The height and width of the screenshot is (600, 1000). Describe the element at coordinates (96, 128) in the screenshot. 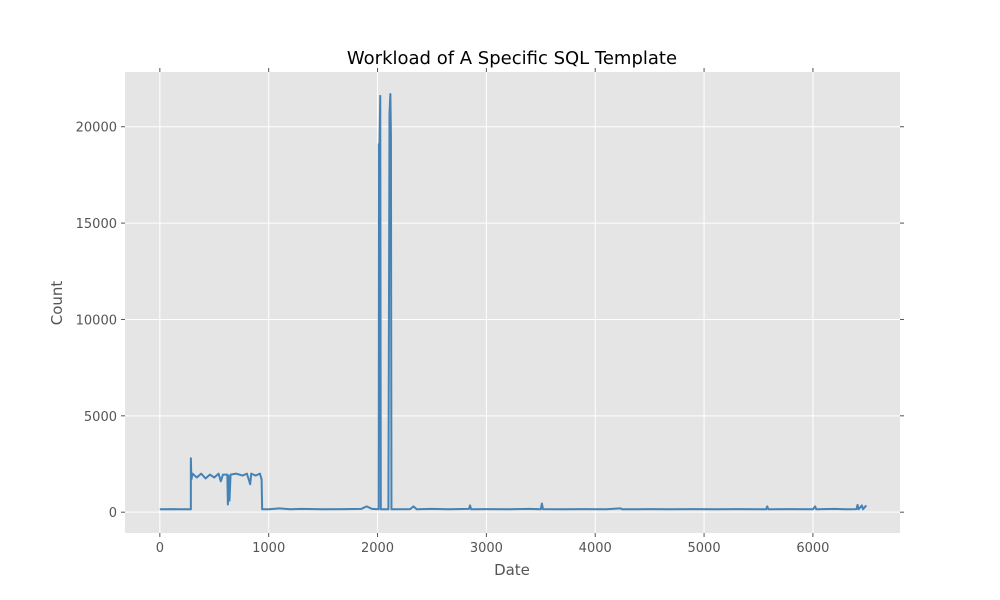

I see `y-tick-label: 20000` at that location.